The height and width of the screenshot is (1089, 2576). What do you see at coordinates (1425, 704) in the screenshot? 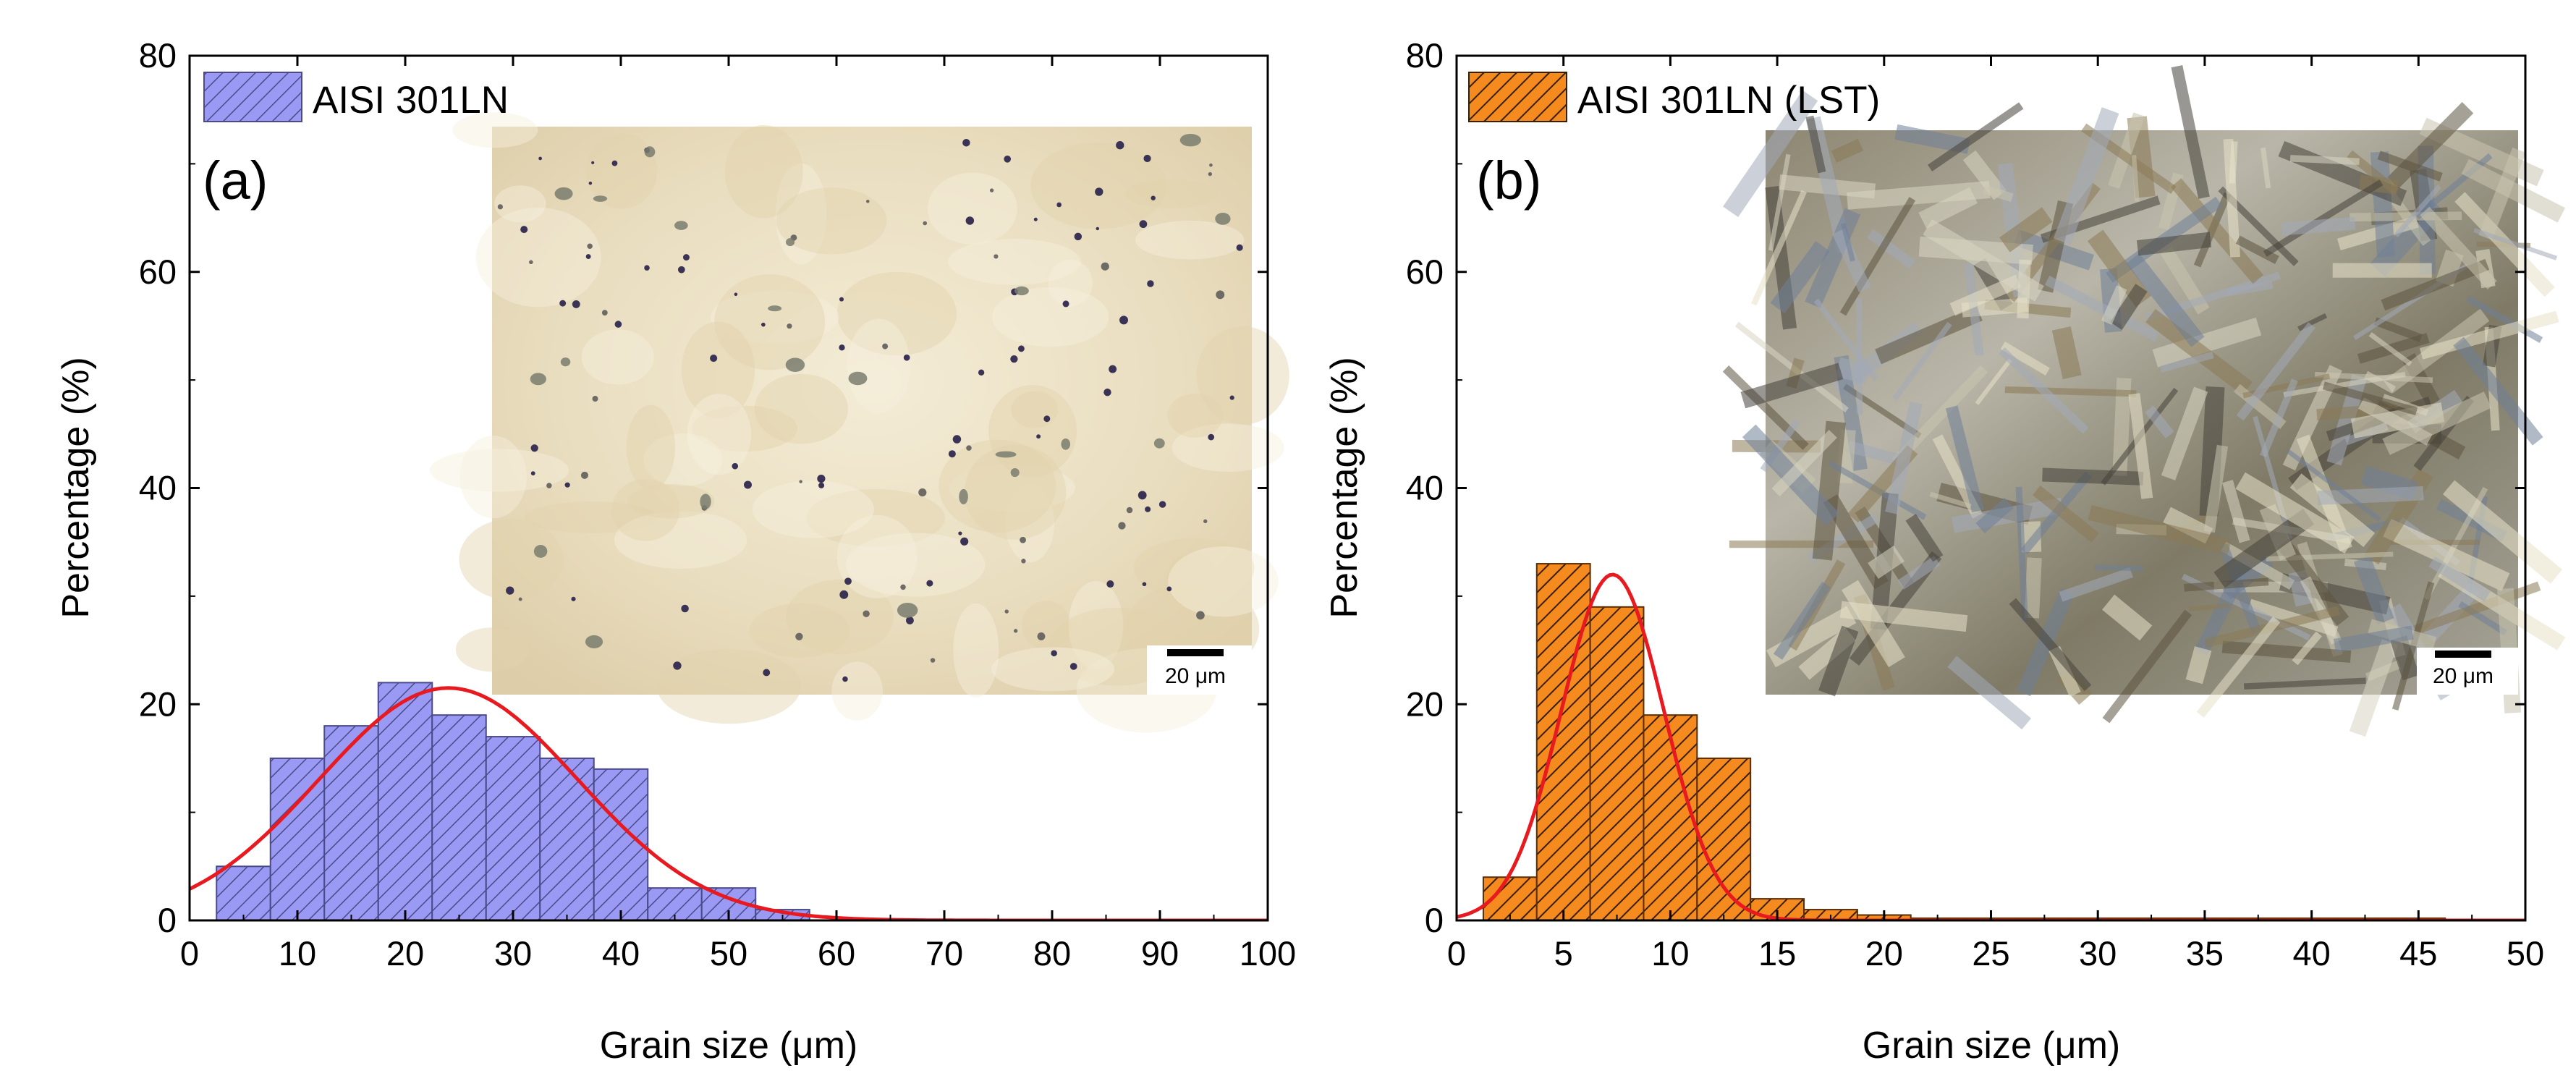
I see `y-tick-label: 20` at bounding box center [1425, 704].